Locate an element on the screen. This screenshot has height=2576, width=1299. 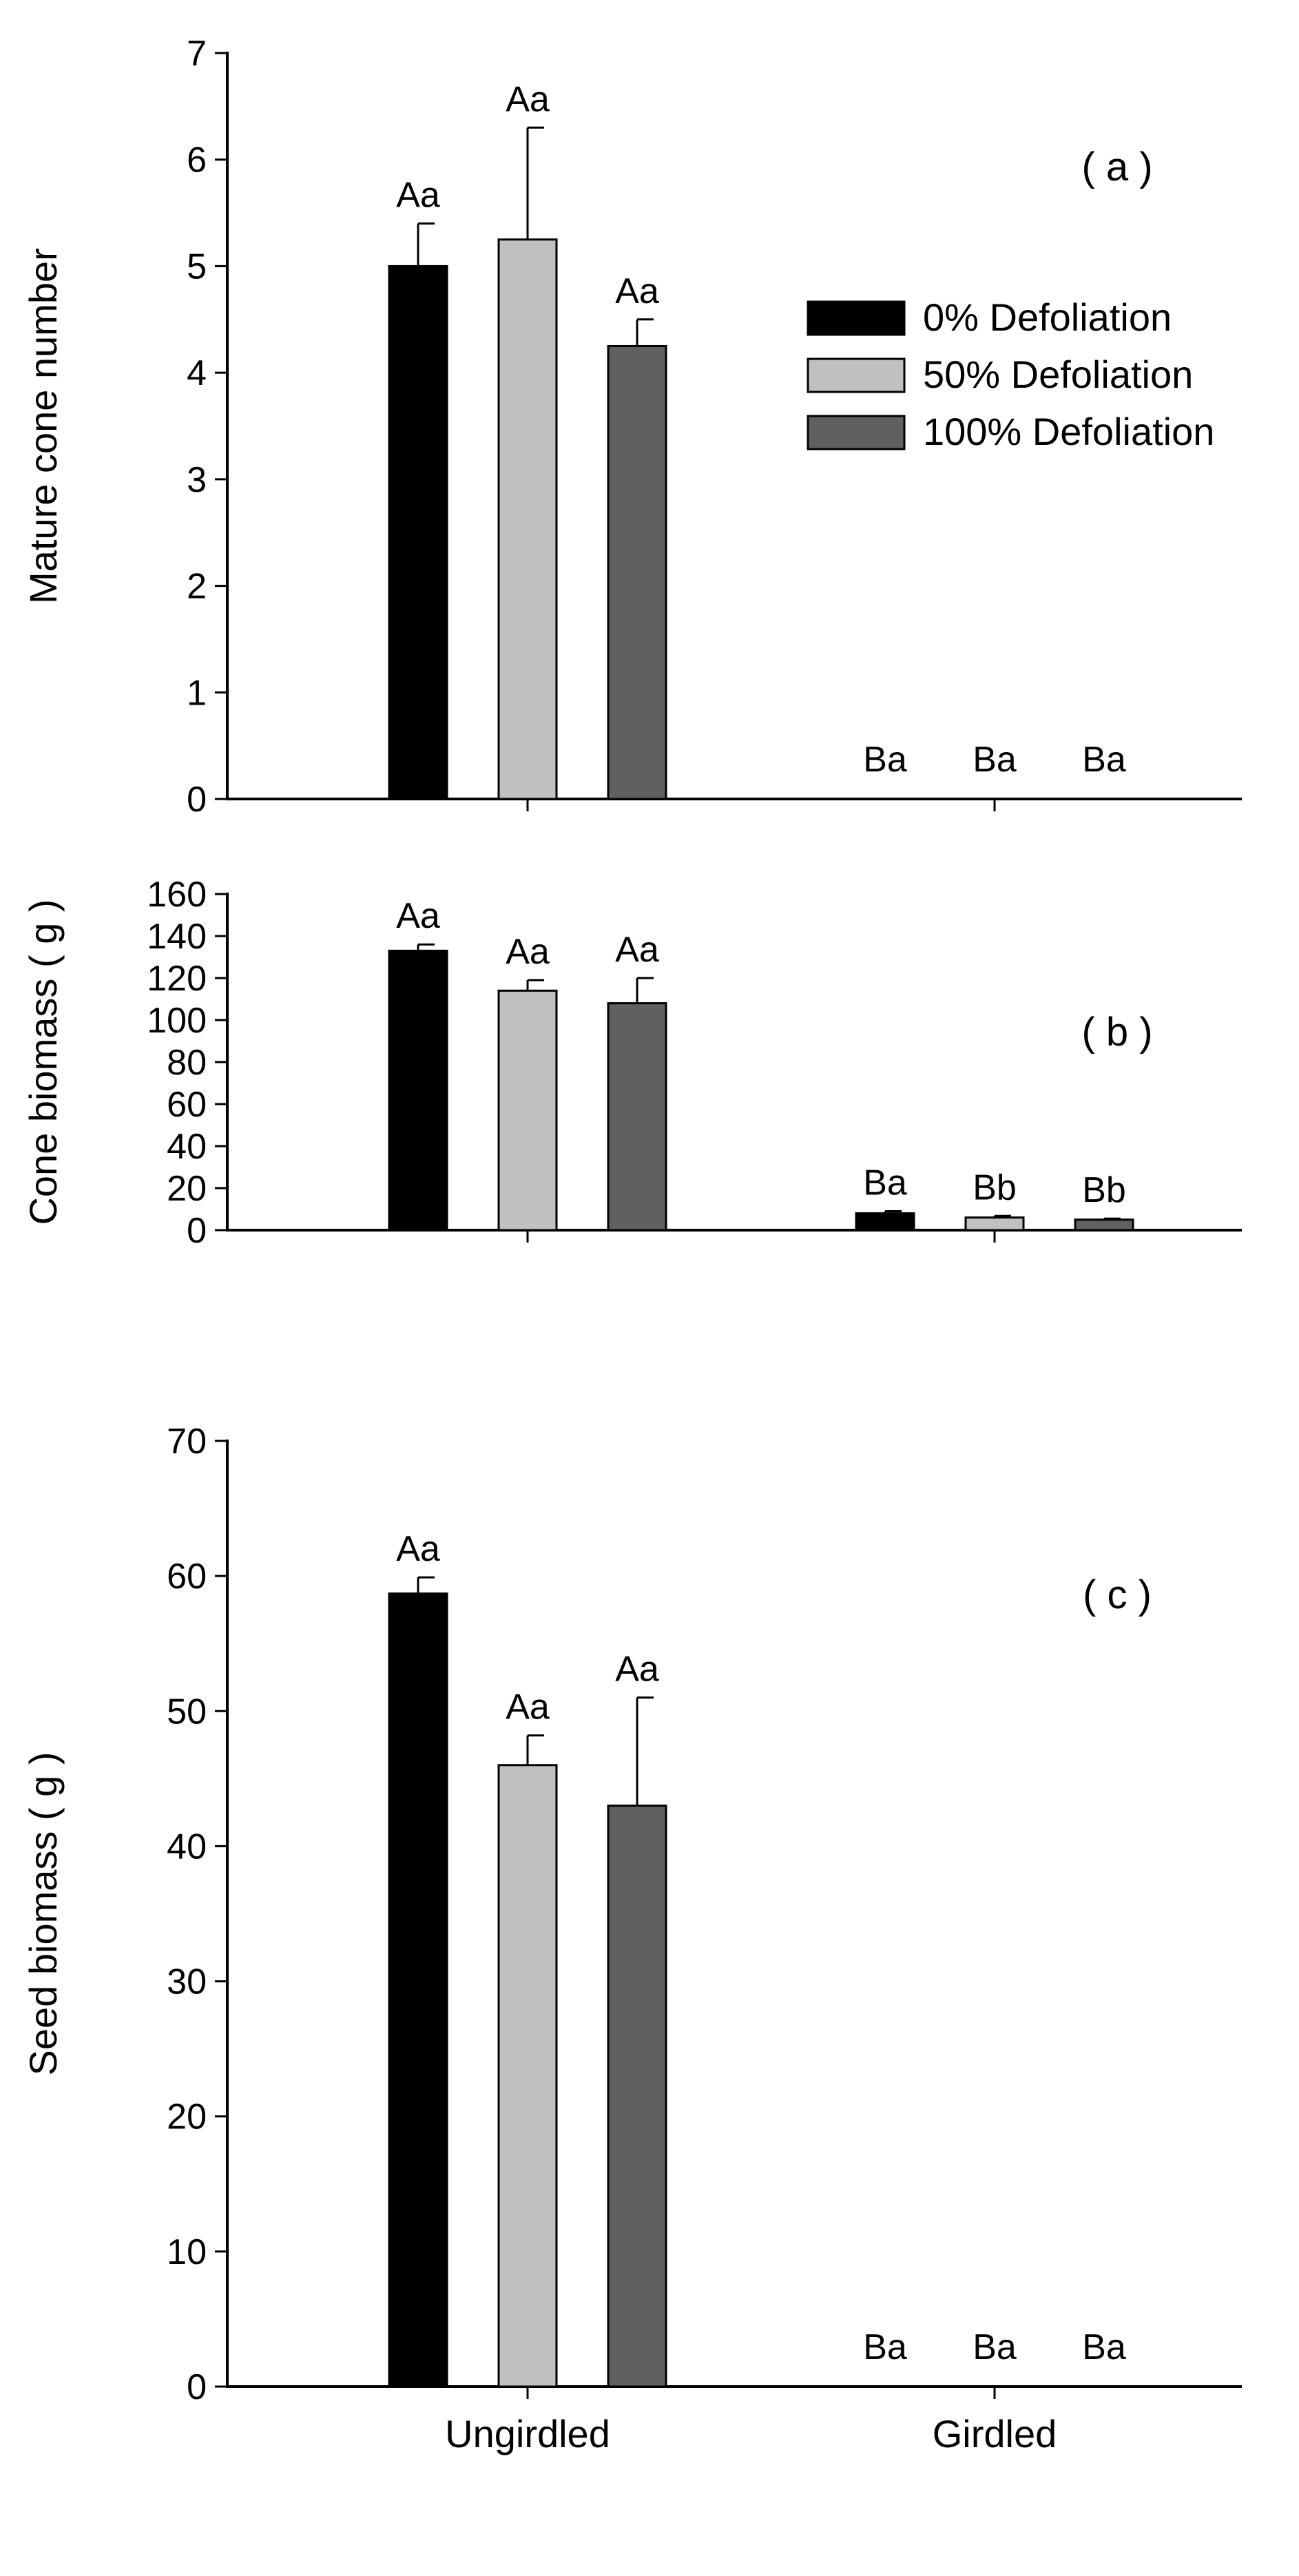
y-axis-title: Mature cone number is located at coordinates (43, 426).